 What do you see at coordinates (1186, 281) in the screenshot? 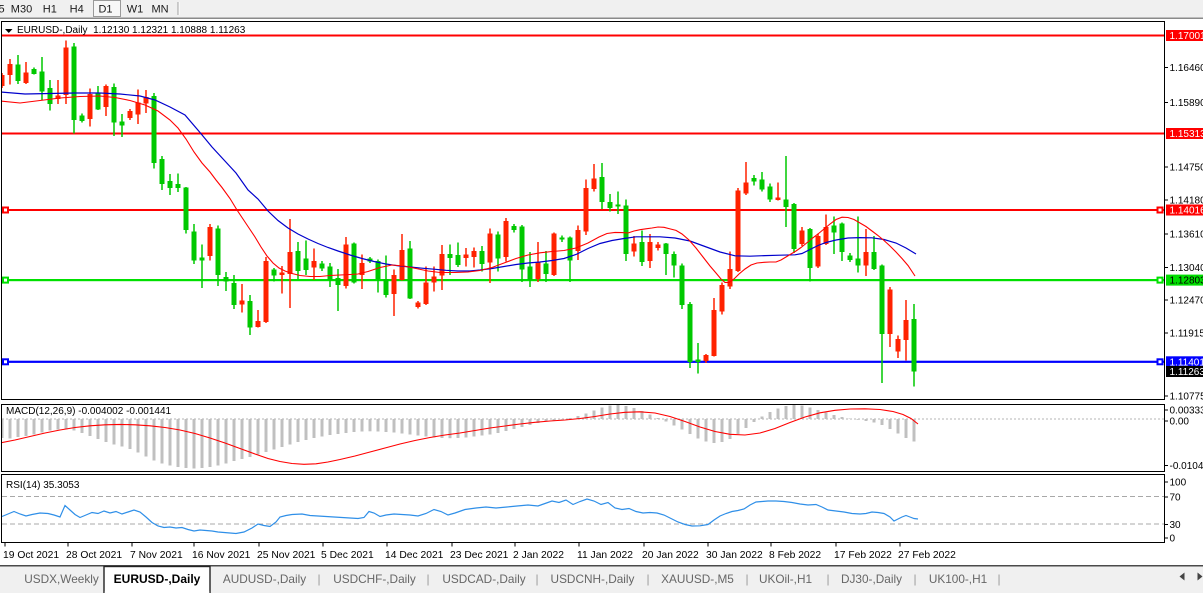
I see `svg-text: 1.12803` at bounding box center [1186, 281].